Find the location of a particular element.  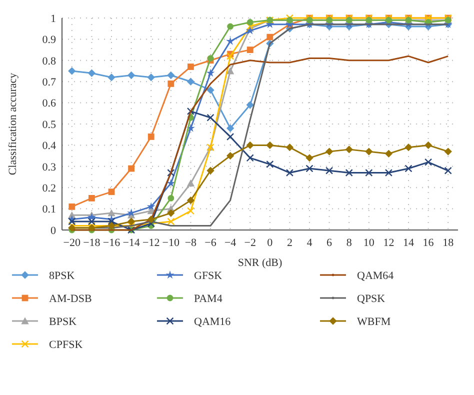

legend-label: GFSK is located at coordinates (208, 276).